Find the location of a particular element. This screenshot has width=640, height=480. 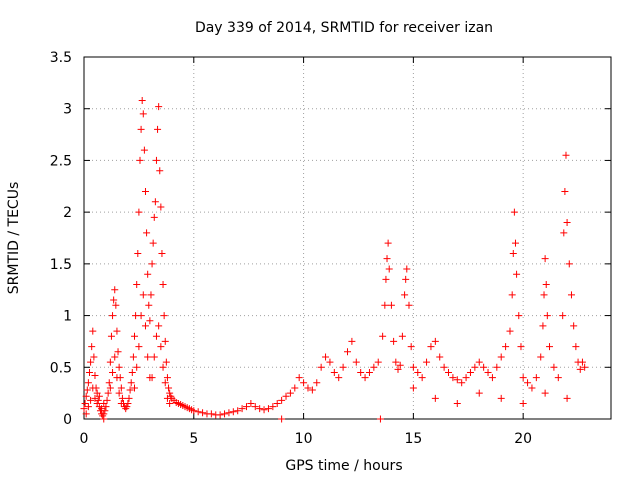

y-tick-label: 3.5 is located at coordinates (61, 58).